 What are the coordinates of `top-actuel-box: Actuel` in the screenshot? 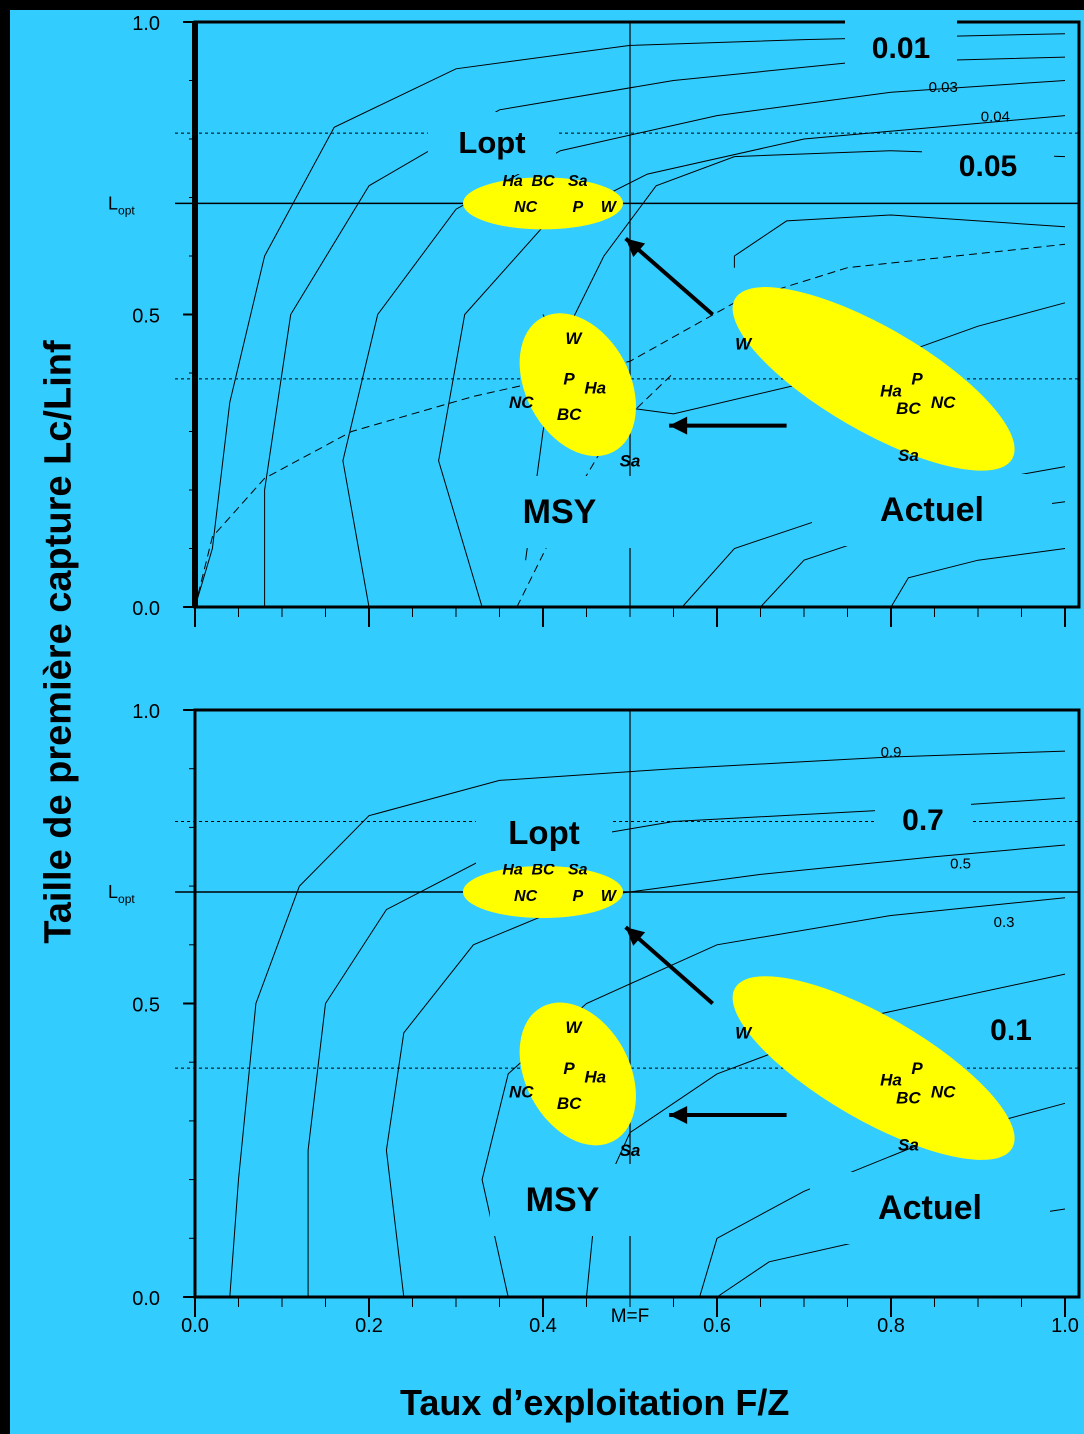 It's located at (932, 510).